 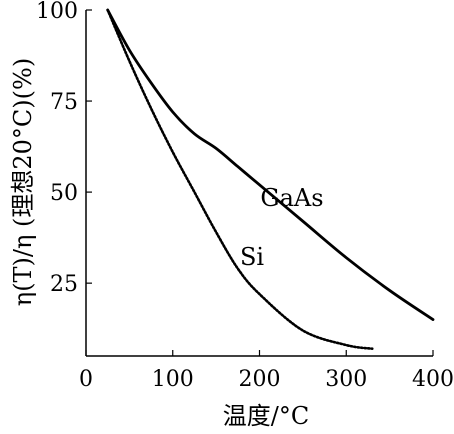 I want to click on x-tick-label: 300, so click(x=346, y=379).